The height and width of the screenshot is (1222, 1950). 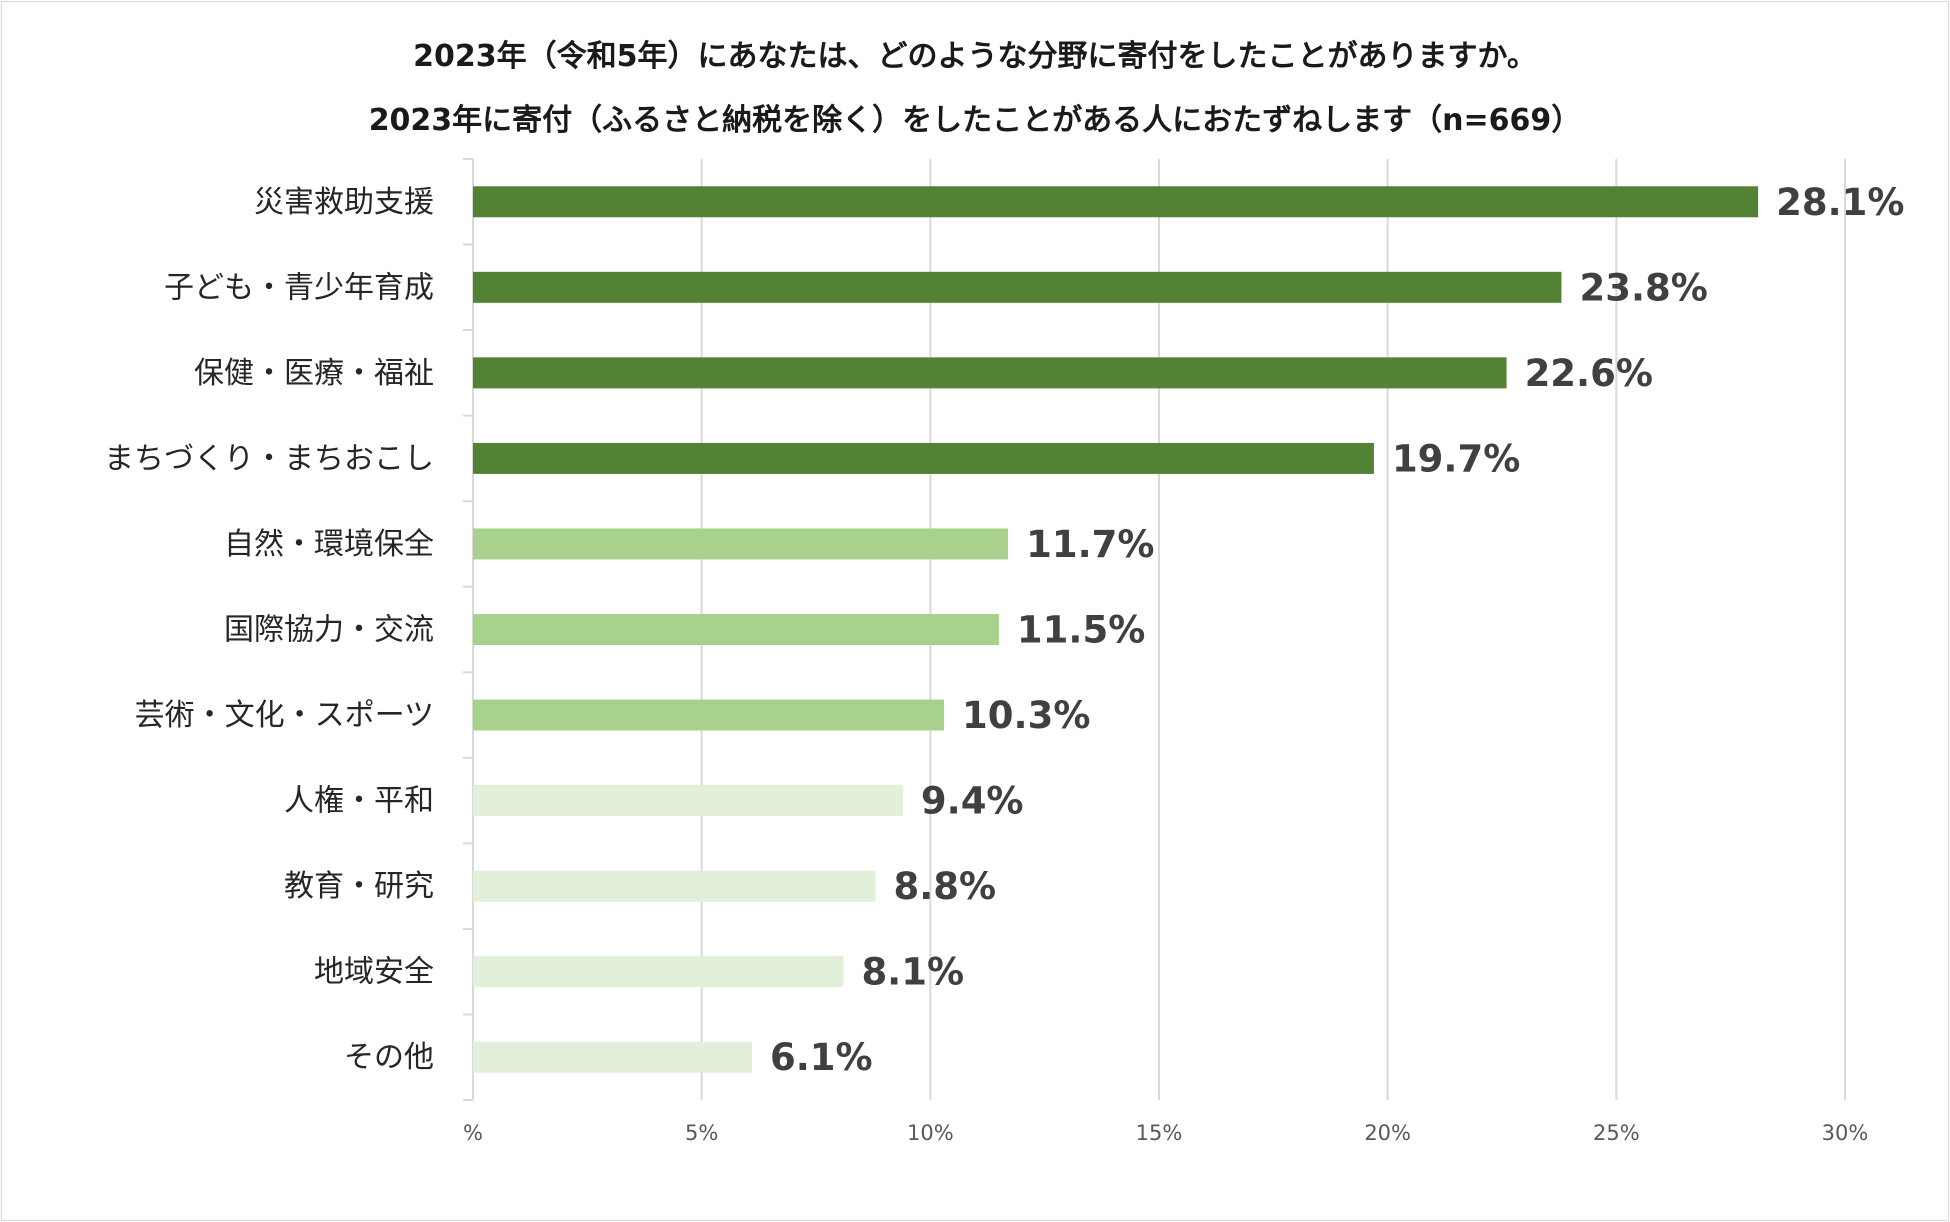 What do you see at coordinates (359, 801) in the screenshot?
I see `category-label: 人権・平和` at bounding box center [359, 801].